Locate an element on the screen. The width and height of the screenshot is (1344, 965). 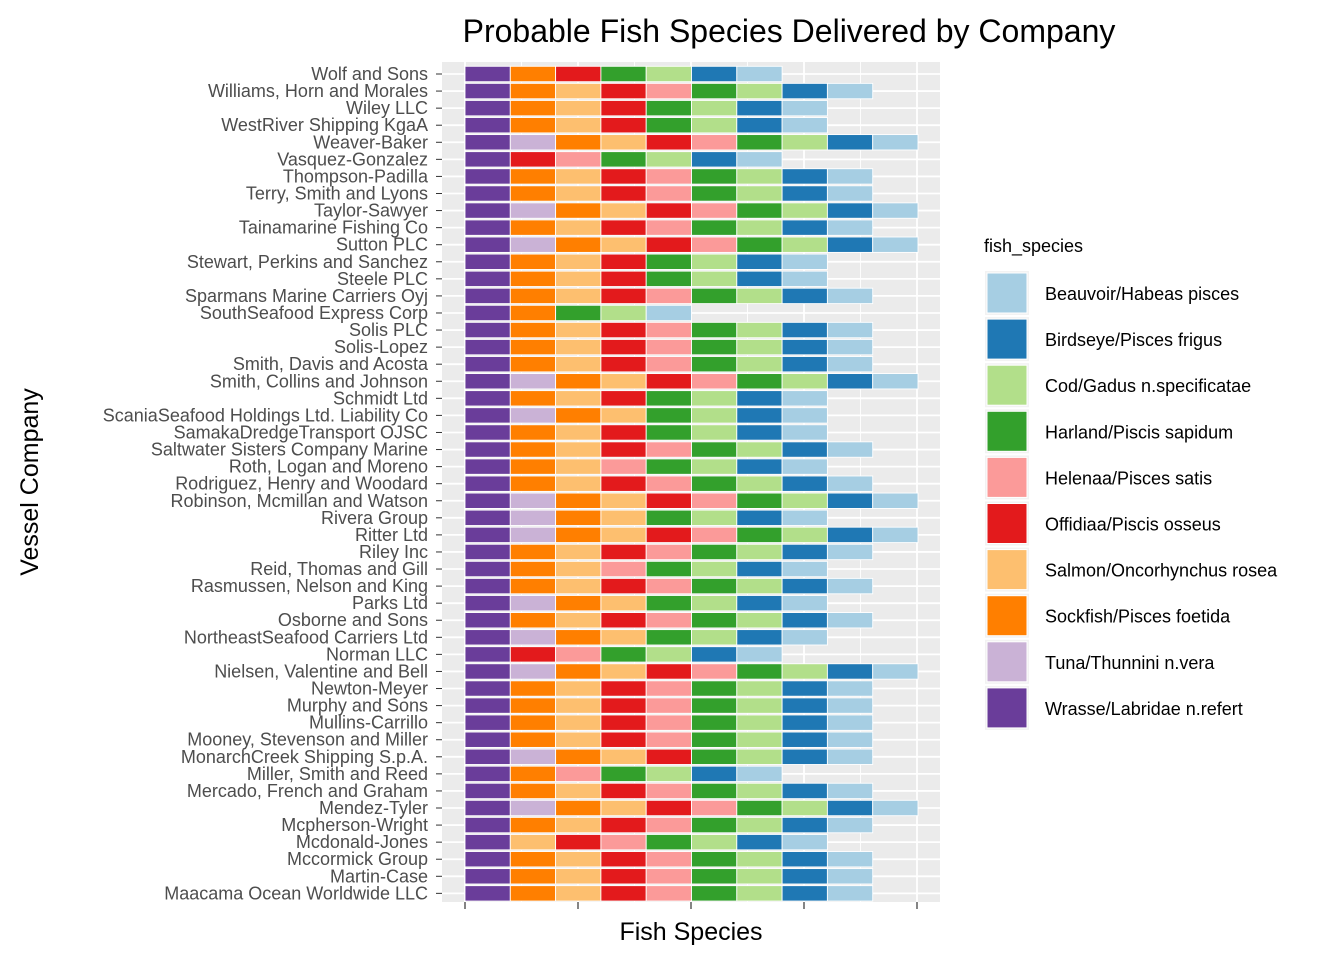
y-axis-title: Vessel Company is located at coordinates (30, 482).